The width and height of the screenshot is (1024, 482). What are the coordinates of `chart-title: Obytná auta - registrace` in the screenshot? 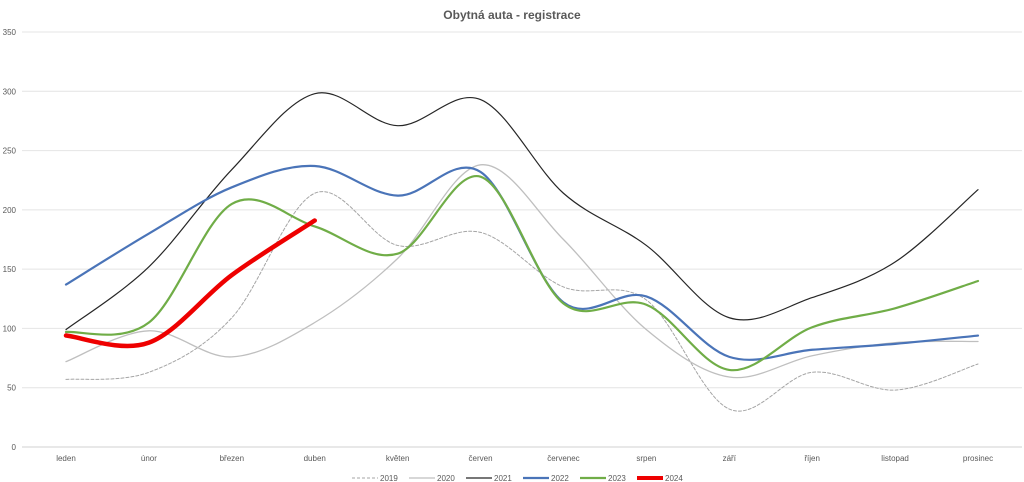 It's located at (512, 15).